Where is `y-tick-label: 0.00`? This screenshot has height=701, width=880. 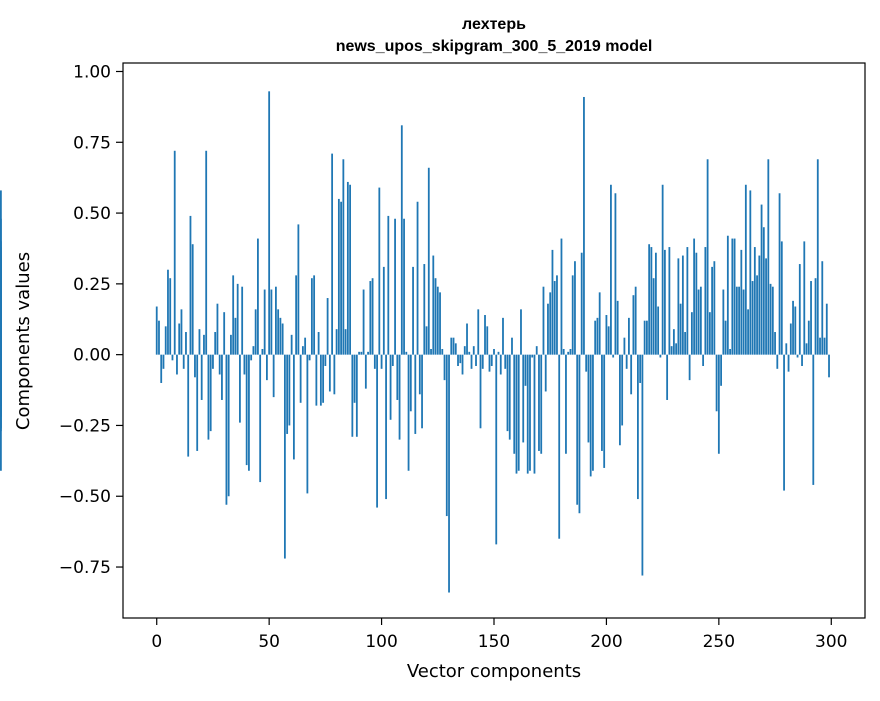
y-tick-label: 0.00 is located at coordinates (92, 356).